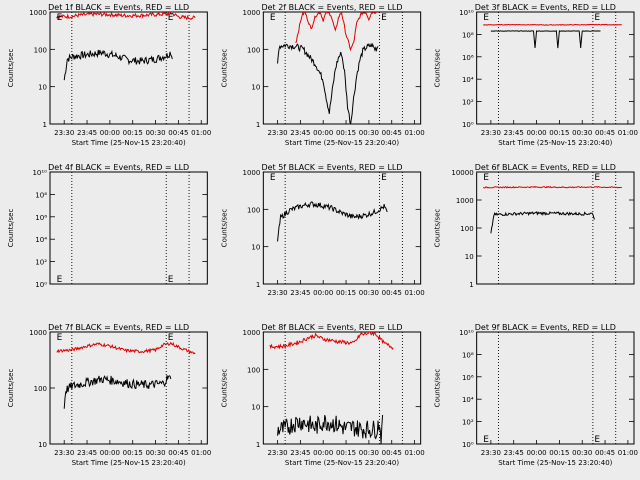 This screenshot has width=640, height=480. Describe the element at coordinates (469, 257) in the screenshot. I see `y-tick-label: 10` at that location.